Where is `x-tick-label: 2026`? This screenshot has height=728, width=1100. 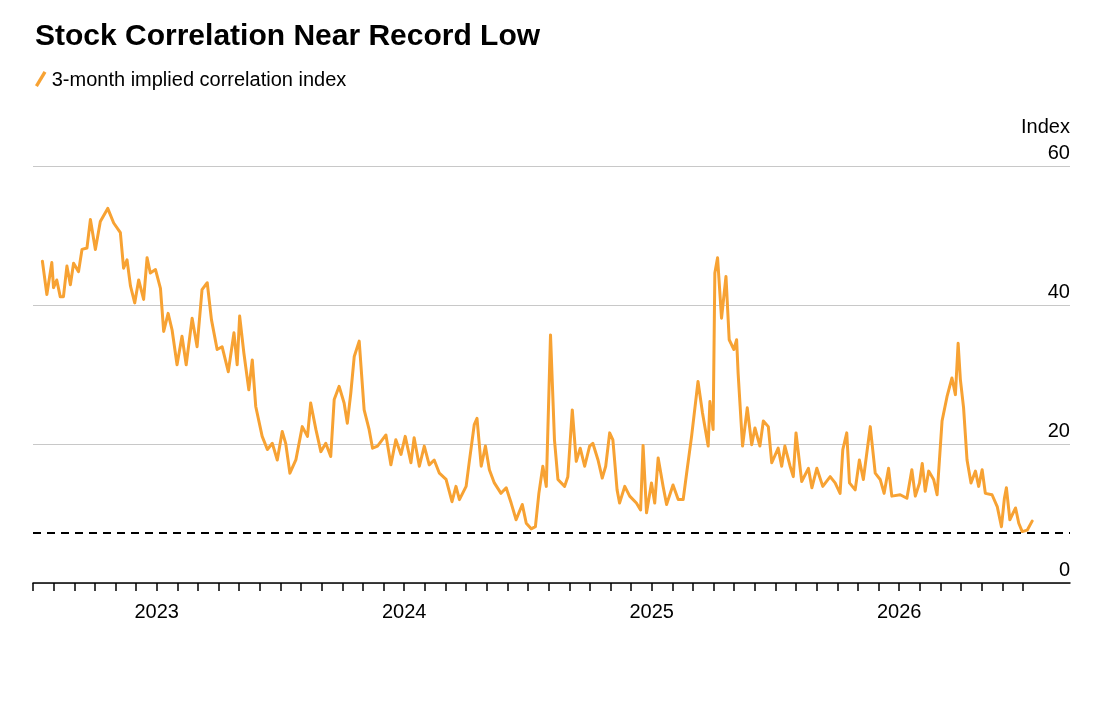 x-tick-label: 2026 is located at coordinates (899, 611).